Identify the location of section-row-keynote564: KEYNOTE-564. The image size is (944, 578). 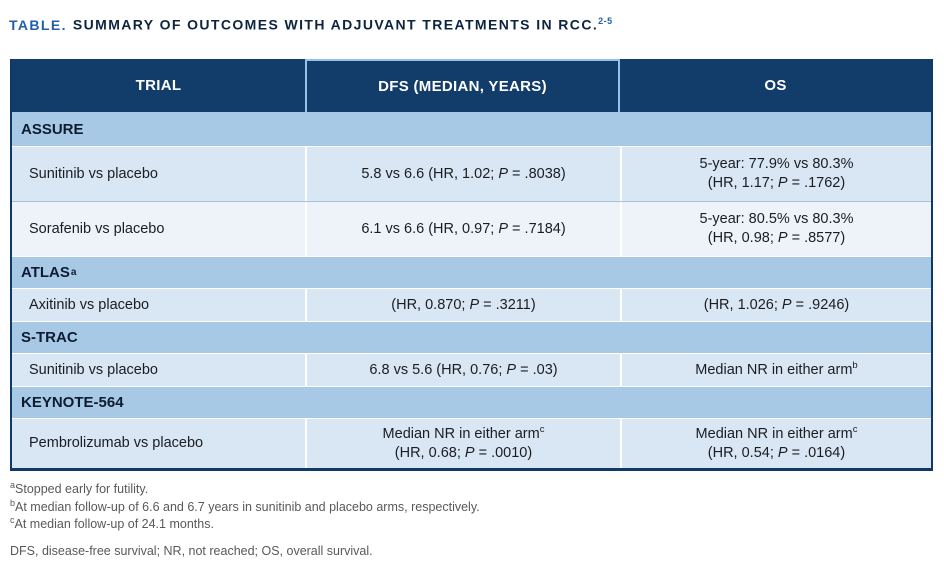
(471, 402).